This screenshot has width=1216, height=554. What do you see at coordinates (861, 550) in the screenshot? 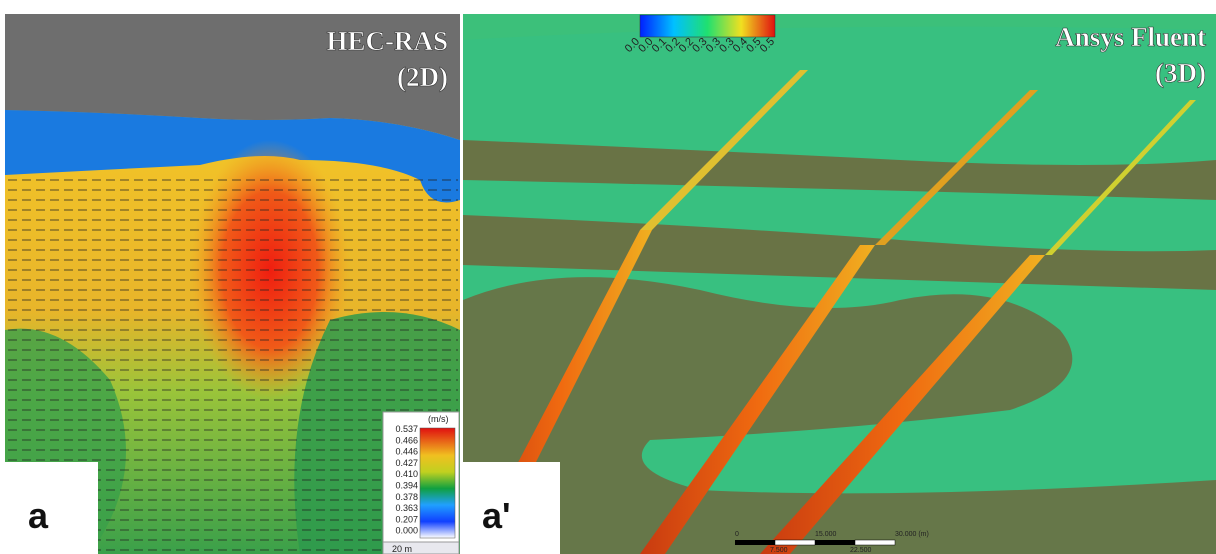
I see `scale-label: 22.500` at bounding box center [861, 550].